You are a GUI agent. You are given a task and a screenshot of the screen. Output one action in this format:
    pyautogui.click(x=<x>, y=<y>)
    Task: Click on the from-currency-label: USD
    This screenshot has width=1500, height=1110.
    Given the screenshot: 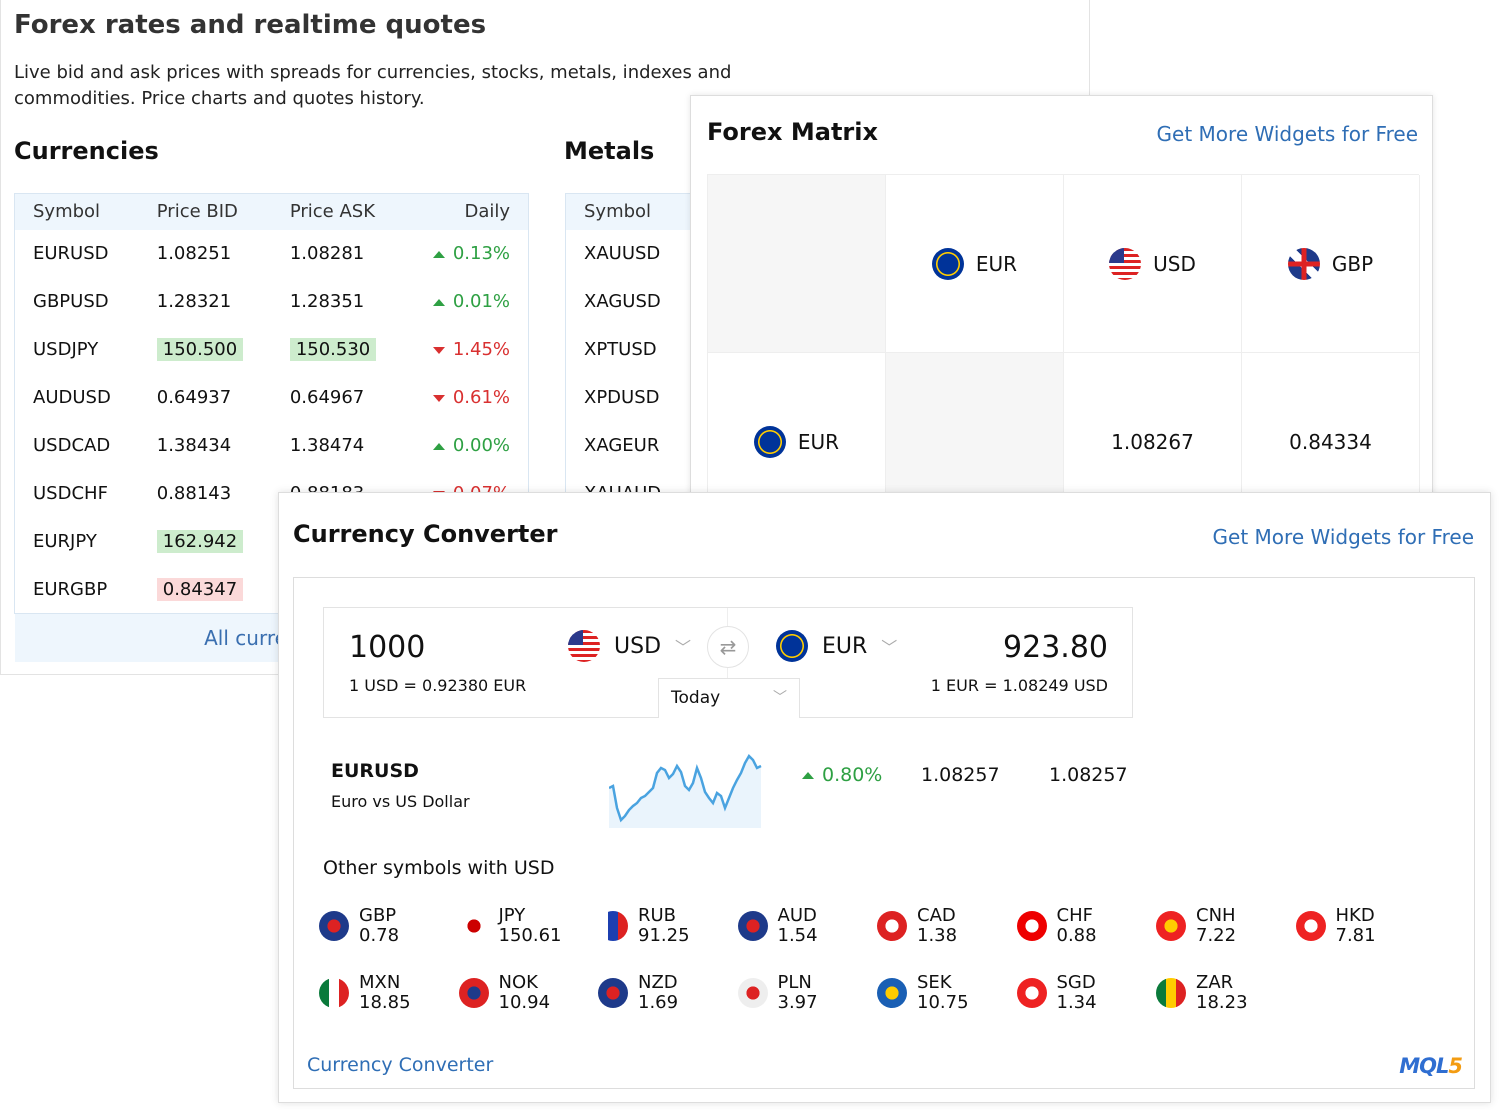 What is the action you would take?
    pyautogui.click(x=638, y=646)
    